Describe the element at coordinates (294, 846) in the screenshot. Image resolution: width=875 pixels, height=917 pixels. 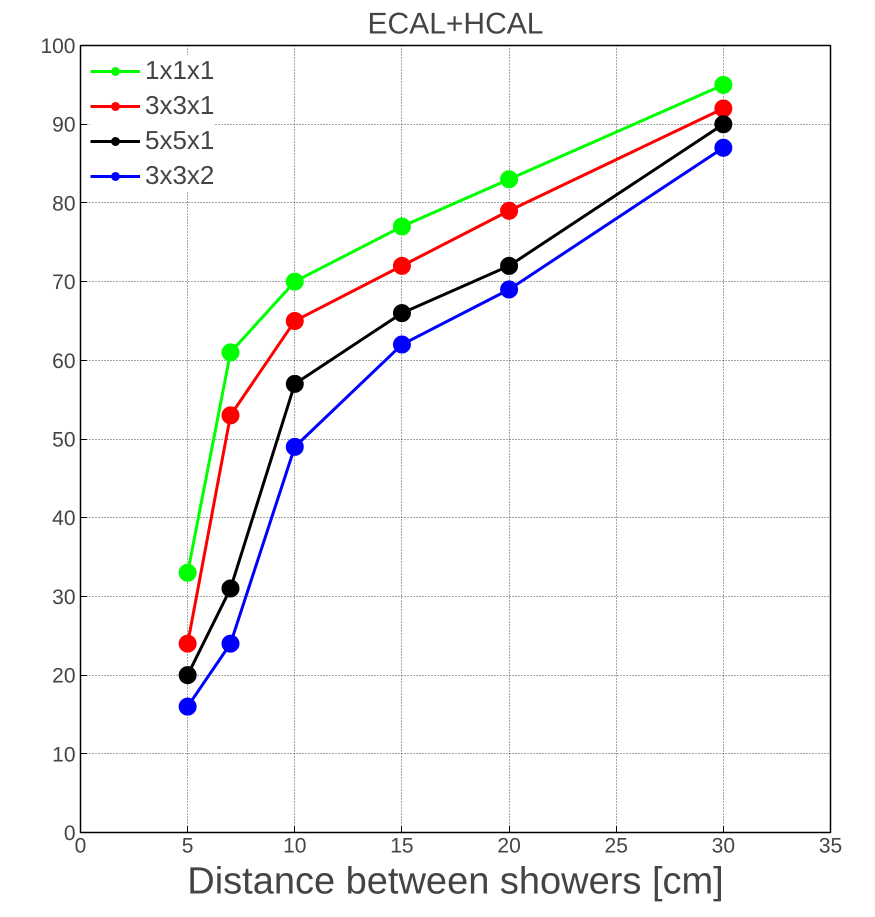
I see `x-tick-label: 10` at that location.